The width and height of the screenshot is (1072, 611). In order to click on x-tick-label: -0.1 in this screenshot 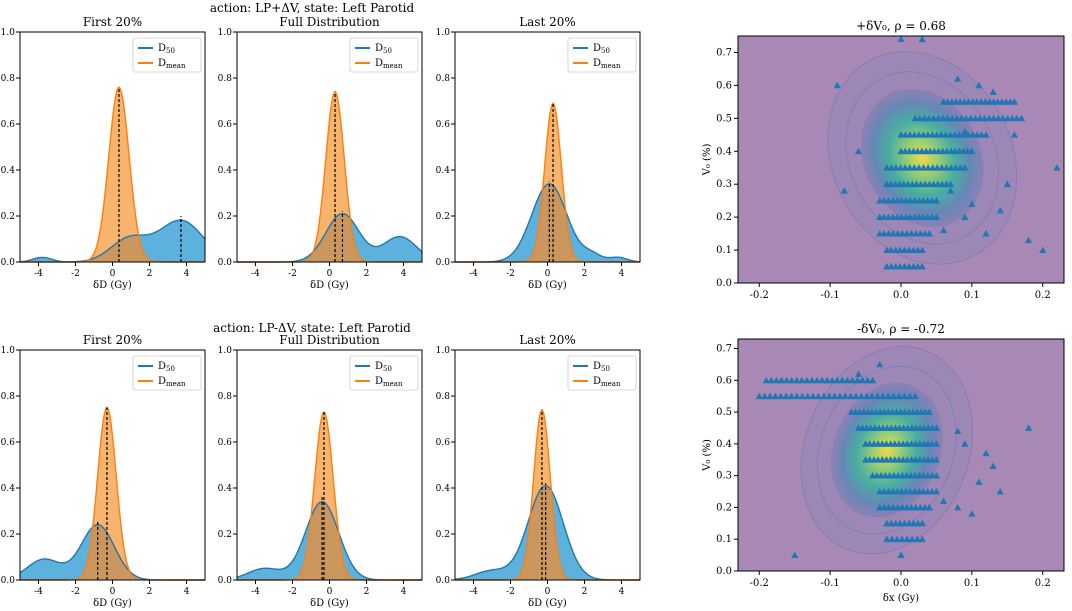, I will do `click(829, 583)`.